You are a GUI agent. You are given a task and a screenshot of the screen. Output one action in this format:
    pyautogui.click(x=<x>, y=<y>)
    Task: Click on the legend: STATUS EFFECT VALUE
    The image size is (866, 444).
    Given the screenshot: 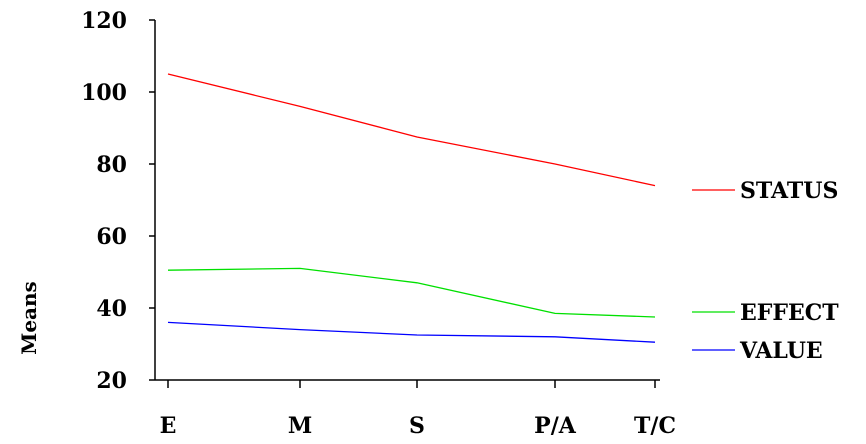 What is the action you would take?
    pyautogui.click(x=765, y=271)
    